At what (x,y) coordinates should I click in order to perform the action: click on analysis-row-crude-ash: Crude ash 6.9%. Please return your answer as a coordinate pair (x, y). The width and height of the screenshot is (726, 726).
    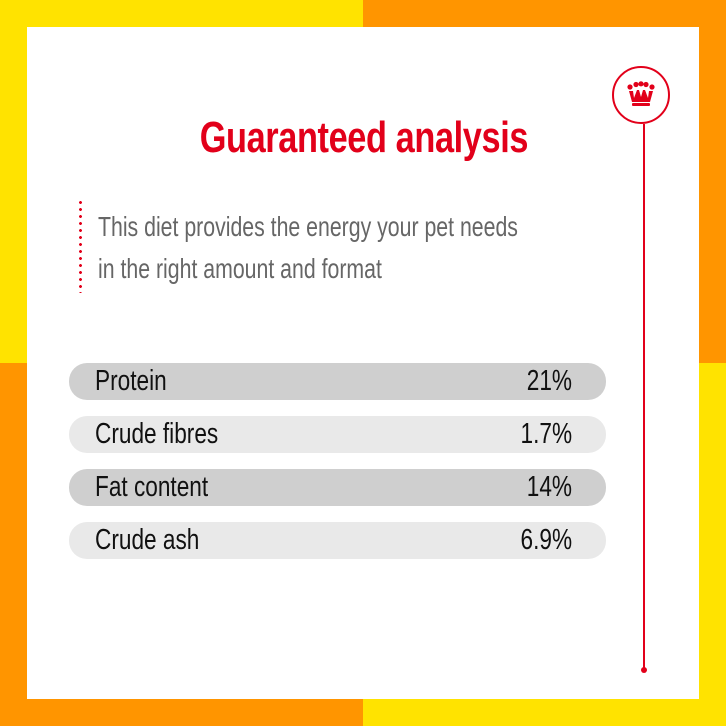
    Looking at the image, I should click on (337, 540).